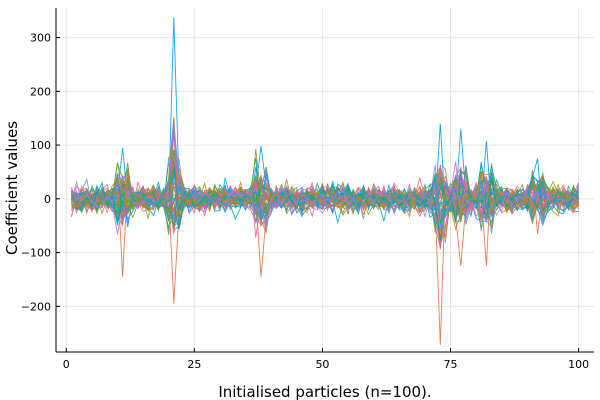  Describe the element at coordinates (12, 188) in the screenshot. I see `y-axis-label: Coefficient values` at that location.